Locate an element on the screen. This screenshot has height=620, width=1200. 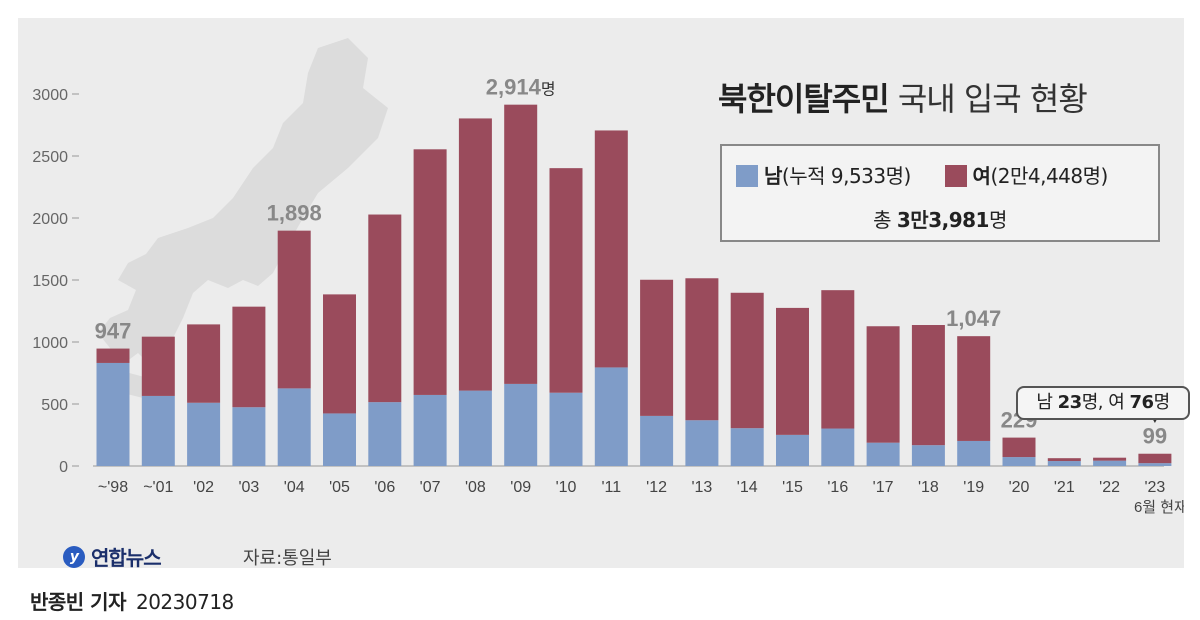
logo-text: 연합뉴스 is located at coordinates (126, 558).